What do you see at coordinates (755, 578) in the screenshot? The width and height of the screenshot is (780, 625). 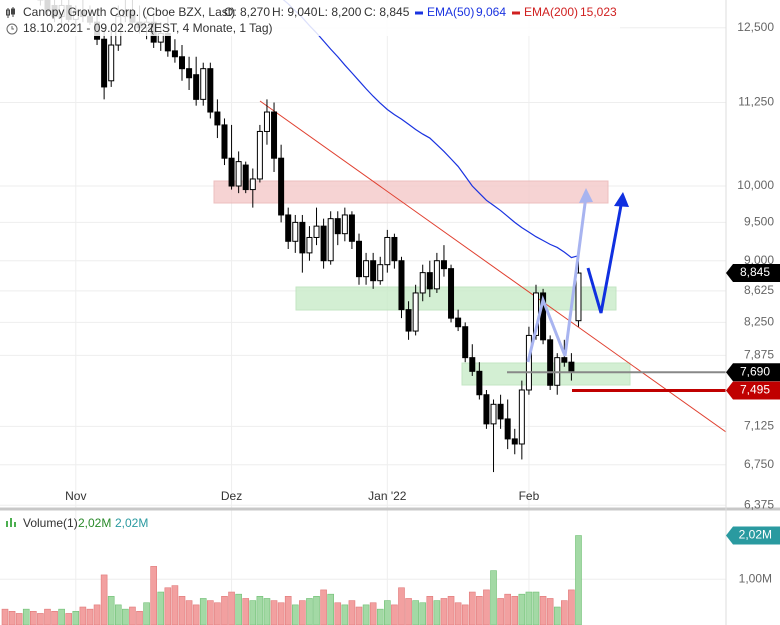 I see `y-tick-label: 1,00M` at bounding box center [755, 578].